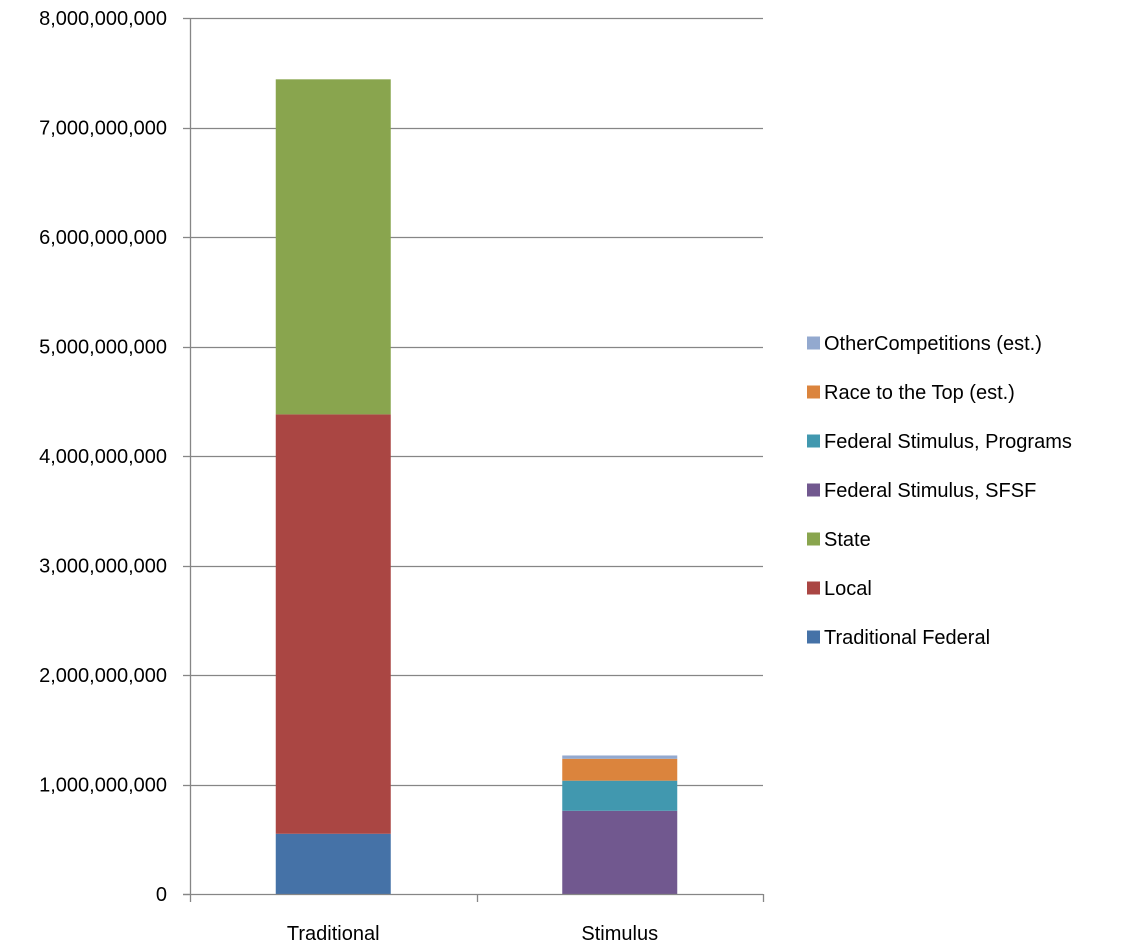 The height and width of the screenshot is (952, 1131). I want to click on legend-item: Federal Stimulus, Programs, so click(939, 442).